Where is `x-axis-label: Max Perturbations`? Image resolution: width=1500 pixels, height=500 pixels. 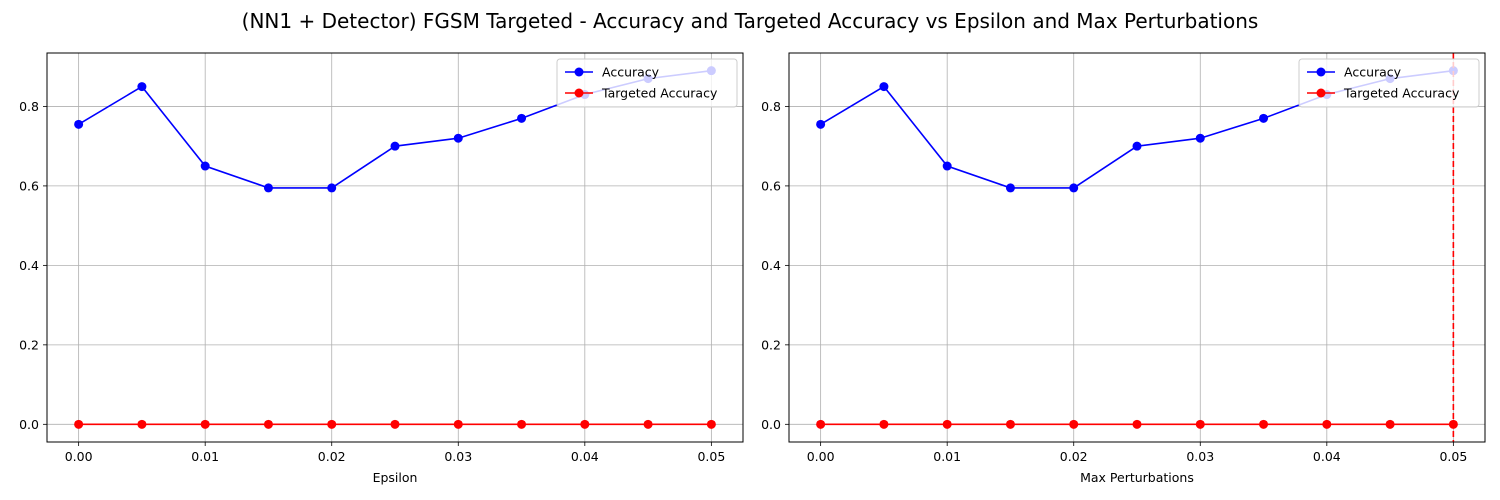 x-axis-label: Max Perturbations is located at coordinates (1137, 477).